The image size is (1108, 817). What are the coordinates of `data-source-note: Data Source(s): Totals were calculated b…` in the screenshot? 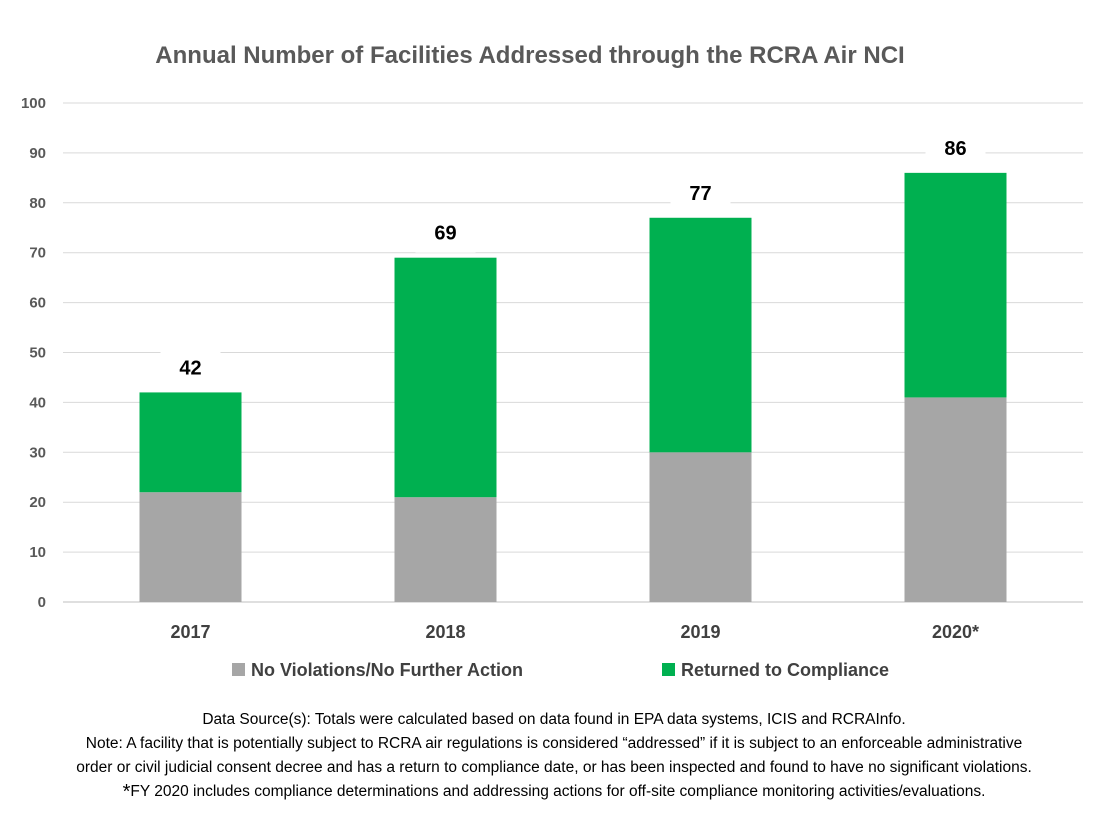 It's located at (554, 719).